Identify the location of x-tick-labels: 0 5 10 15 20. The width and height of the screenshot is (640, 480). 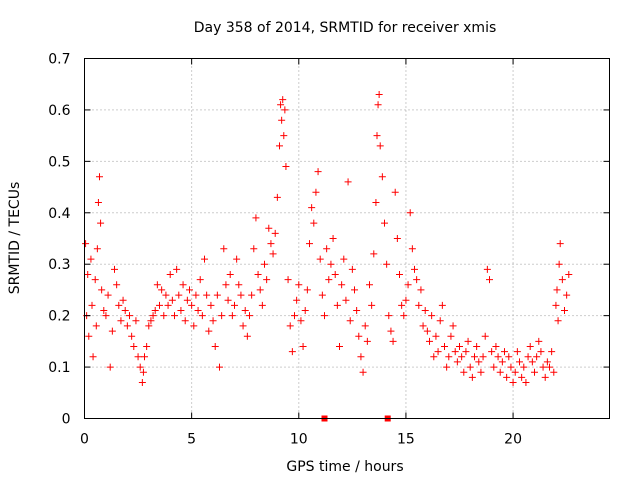
(301, 440).